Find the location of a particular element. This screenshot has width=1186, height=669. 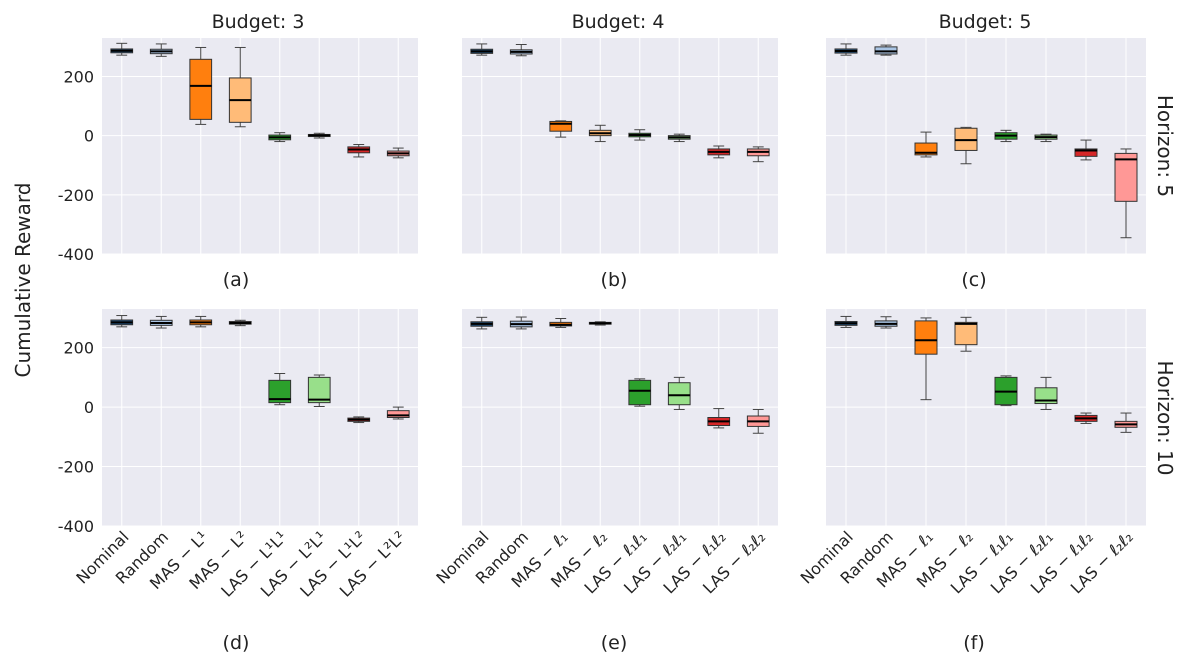

y-axis-label: Cumulative Reward is located at coordinates (23, 280).